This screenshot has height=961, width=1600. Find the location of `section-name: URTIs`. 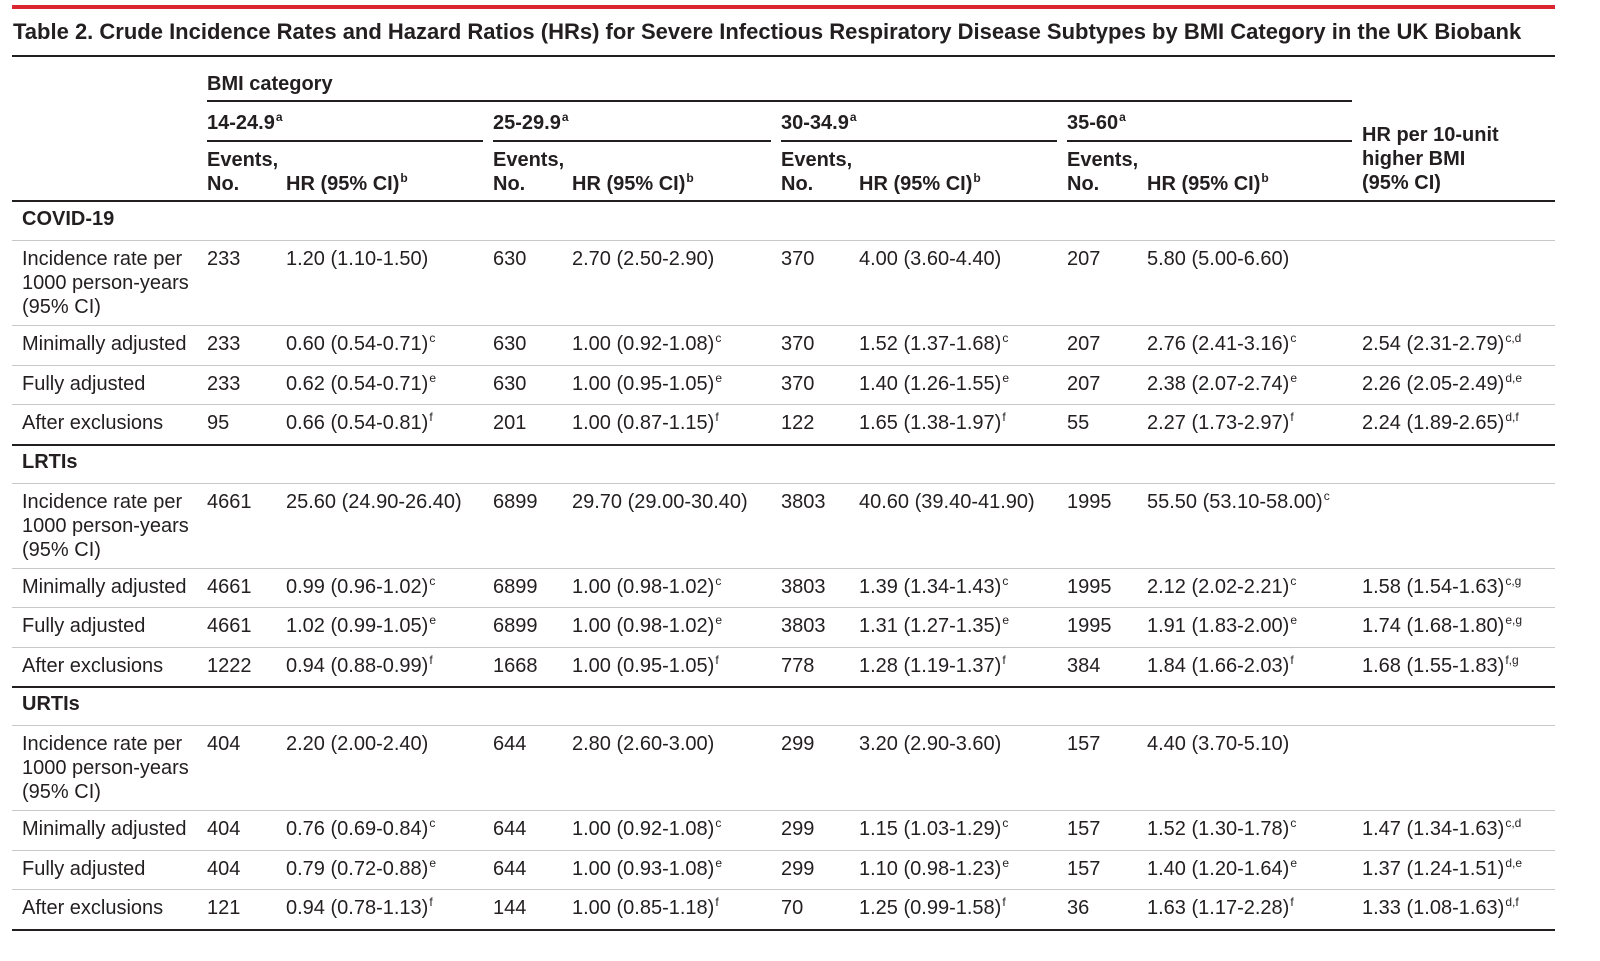

section-name: URTIs is located at coordinates (51, 704).